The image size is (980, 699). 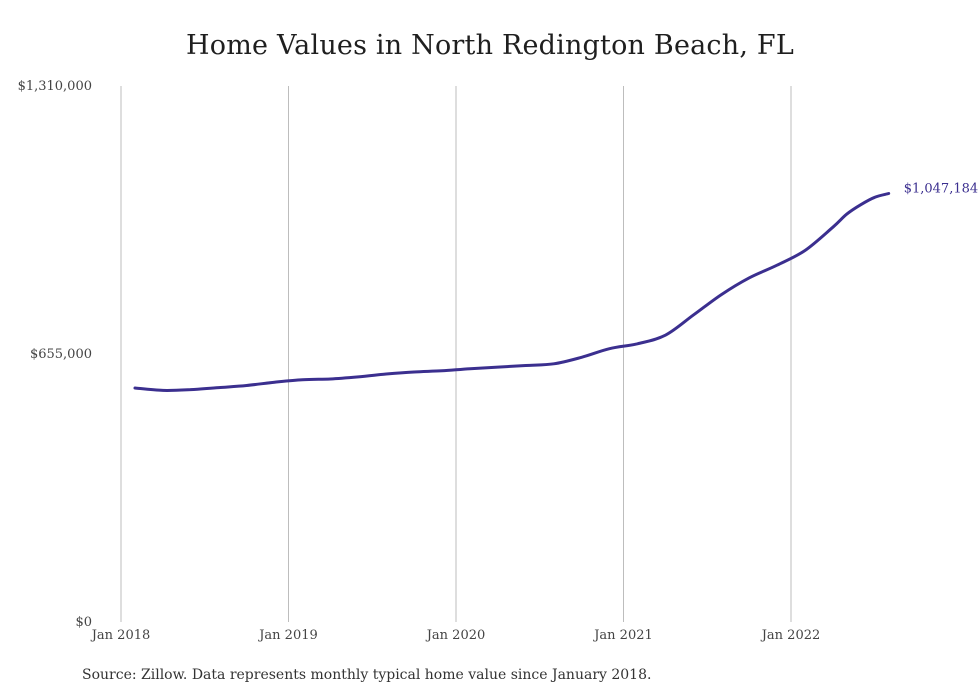 I want to click on x-tick-label: Jan 2022, so click(x=790, y=635).